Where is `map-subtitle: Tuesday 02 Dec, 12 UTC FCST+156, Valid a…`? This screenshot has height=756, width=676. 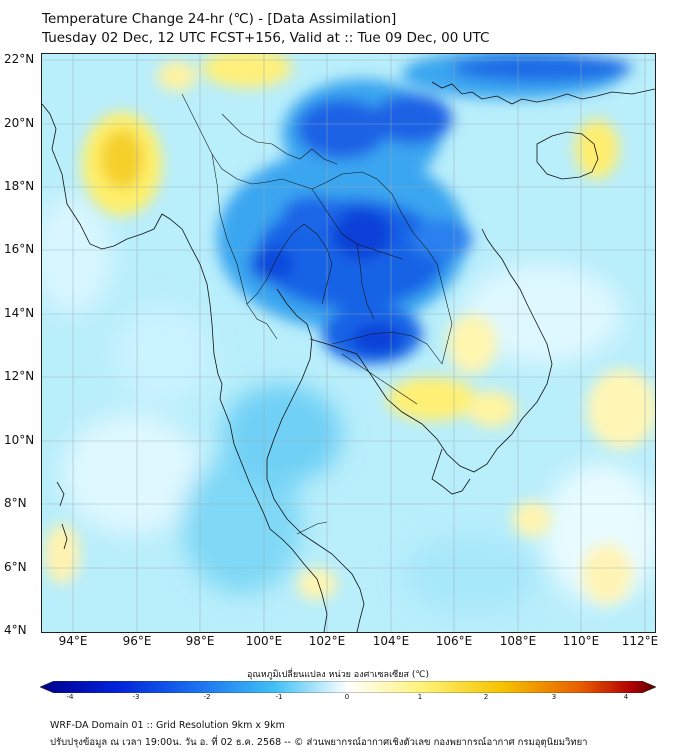 map-subtitle: Tuesday 02 Dec, 12 UTC FCST+156, Valid a… is located at coordinates (266, 38).